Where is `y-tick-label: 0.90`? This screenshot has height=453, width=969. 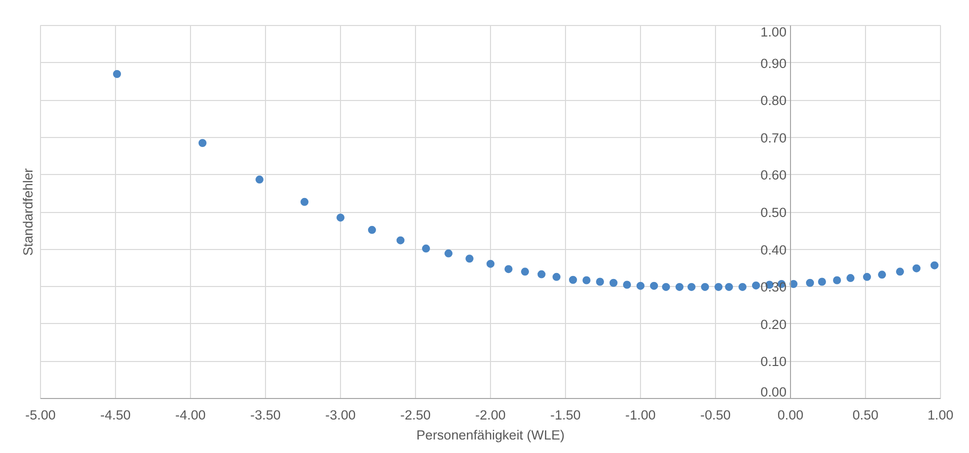
y-tick-label: 0.90 is located at coordinates (773, 63).